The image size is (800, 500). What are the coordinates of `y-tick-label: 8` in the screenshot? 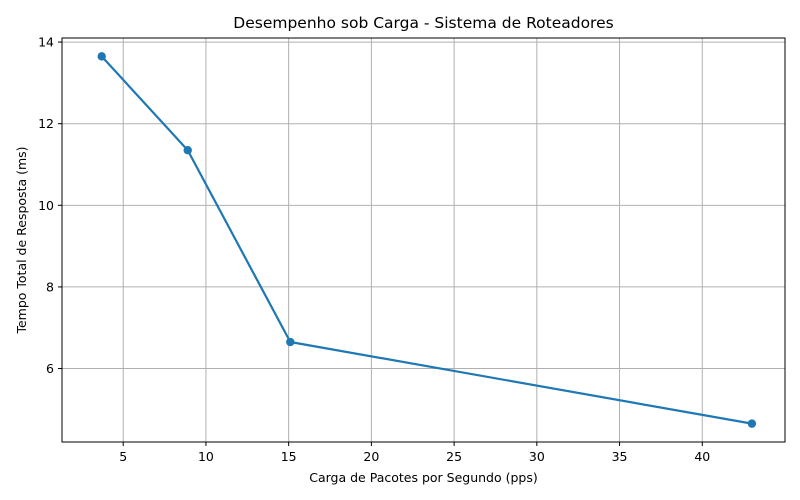 It's located at (50, 286).